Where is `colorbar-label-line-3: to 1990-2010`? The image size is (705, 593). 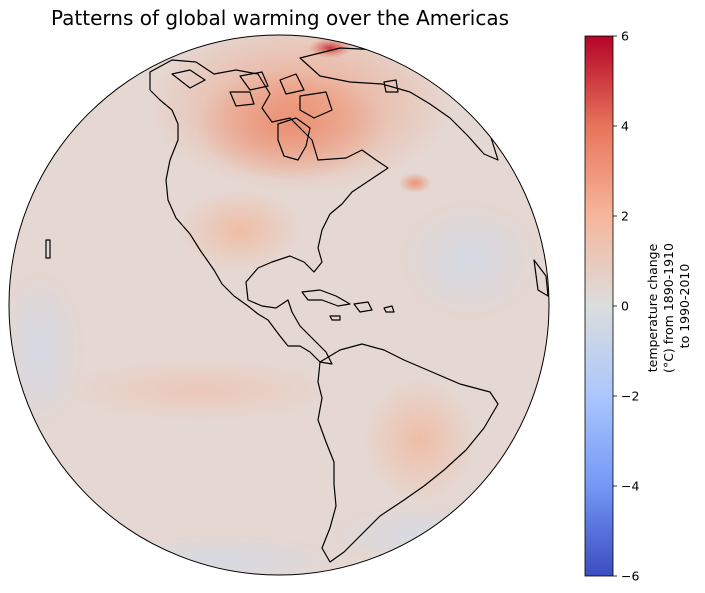 colorbar-label-line-3: to 1990-2010 is located at coordinates (684, 306).